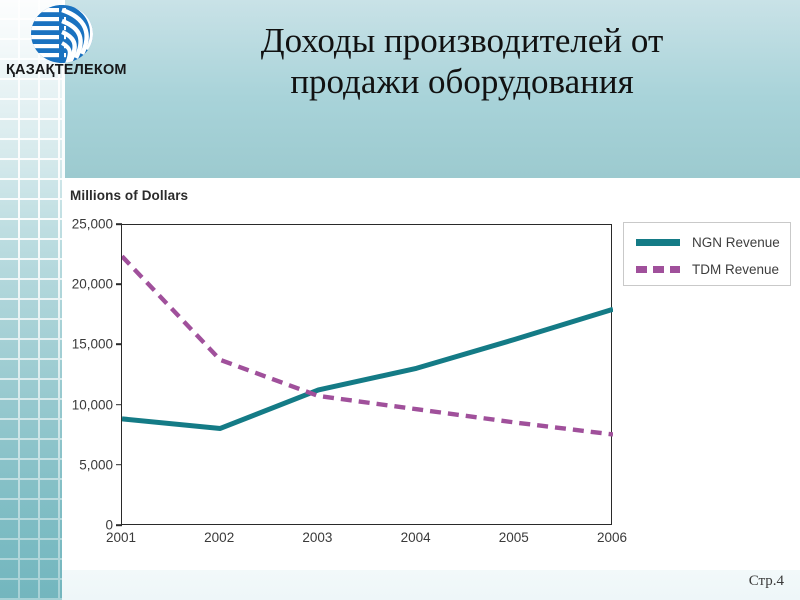 Image resolution: width=800 pixels, height=600 pixels. I want to click on x-axis-tick-label: 2003, so click(317, 537).